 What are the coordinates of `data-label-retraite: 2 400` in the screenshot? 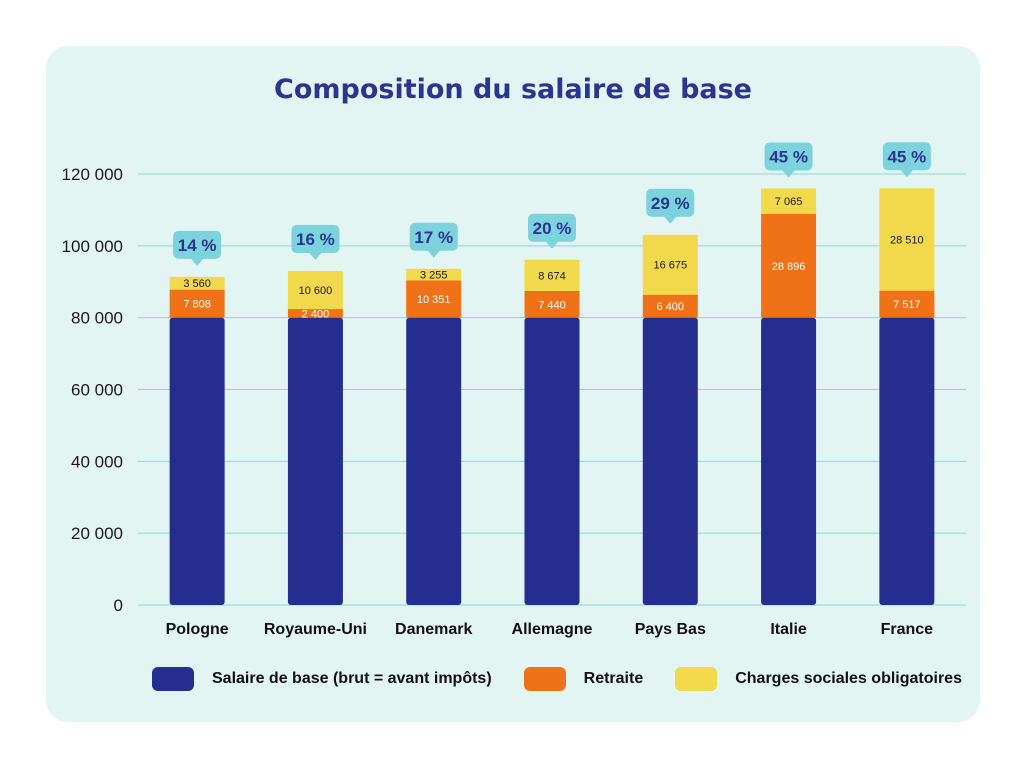 It's located at (316, 314).